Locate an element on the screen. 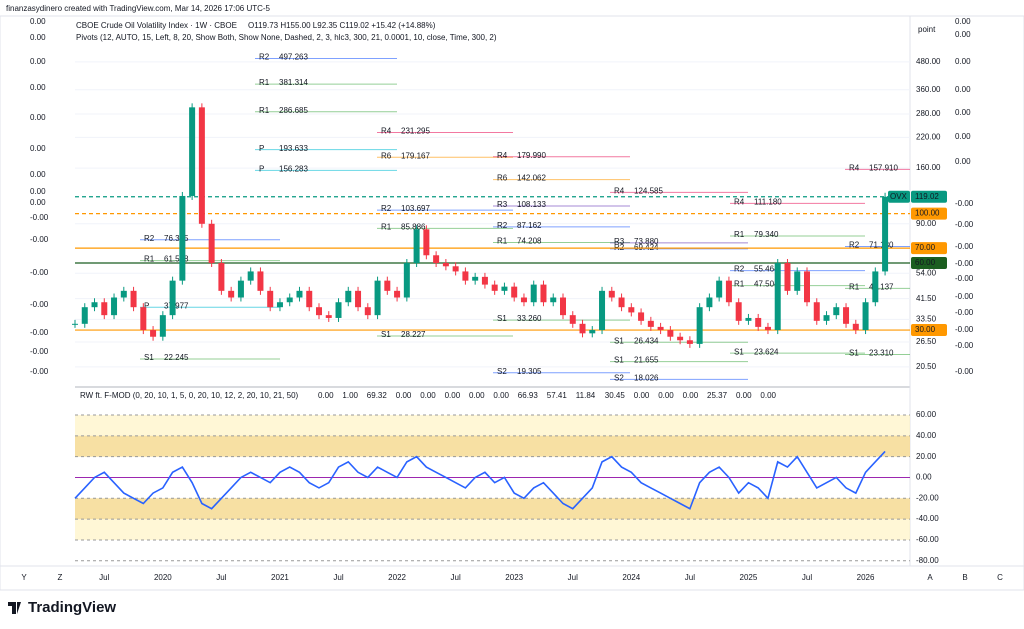 This screenshot has height=629, width=1024. osc-legend-value: 25.37 is located at coordinates (717, 395).